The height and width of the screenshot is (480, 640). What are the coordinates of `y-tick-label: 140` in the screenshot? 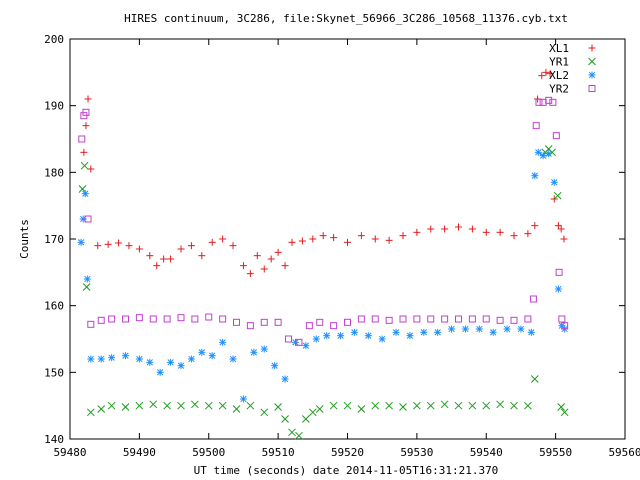 It's located at (54, 439).